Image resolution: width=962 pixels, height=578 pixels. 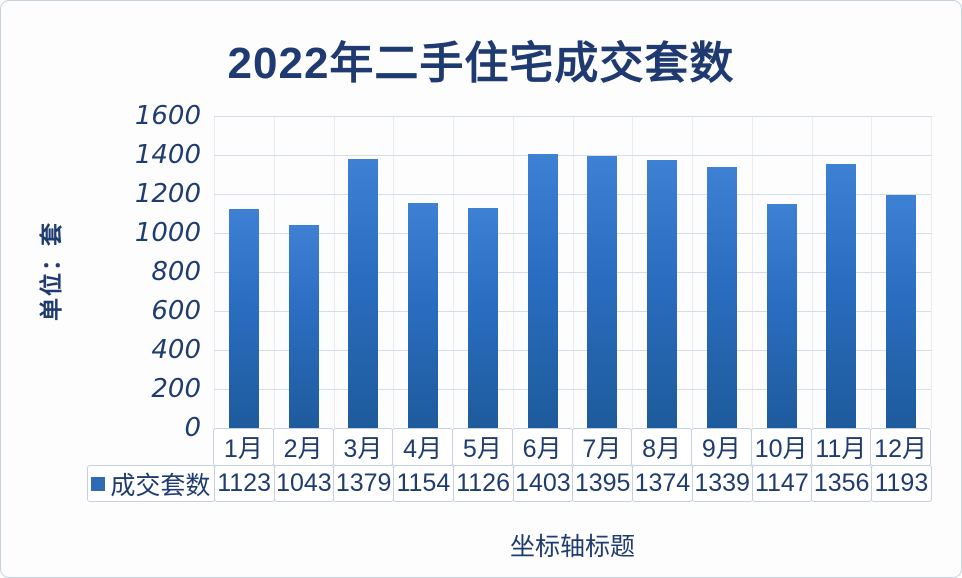 What do you see at coordinates (303, 326) in the screenshot?
I see `bar-2月` at bounding box center [303, 326].